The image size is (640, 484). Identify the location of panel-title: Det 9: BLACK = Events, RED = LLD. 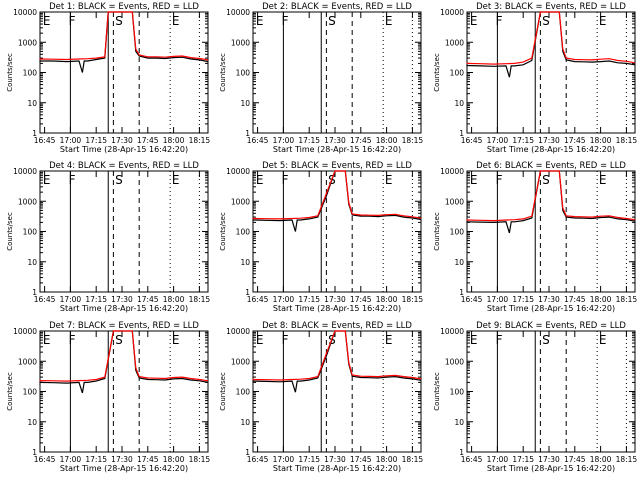
(551, 326).